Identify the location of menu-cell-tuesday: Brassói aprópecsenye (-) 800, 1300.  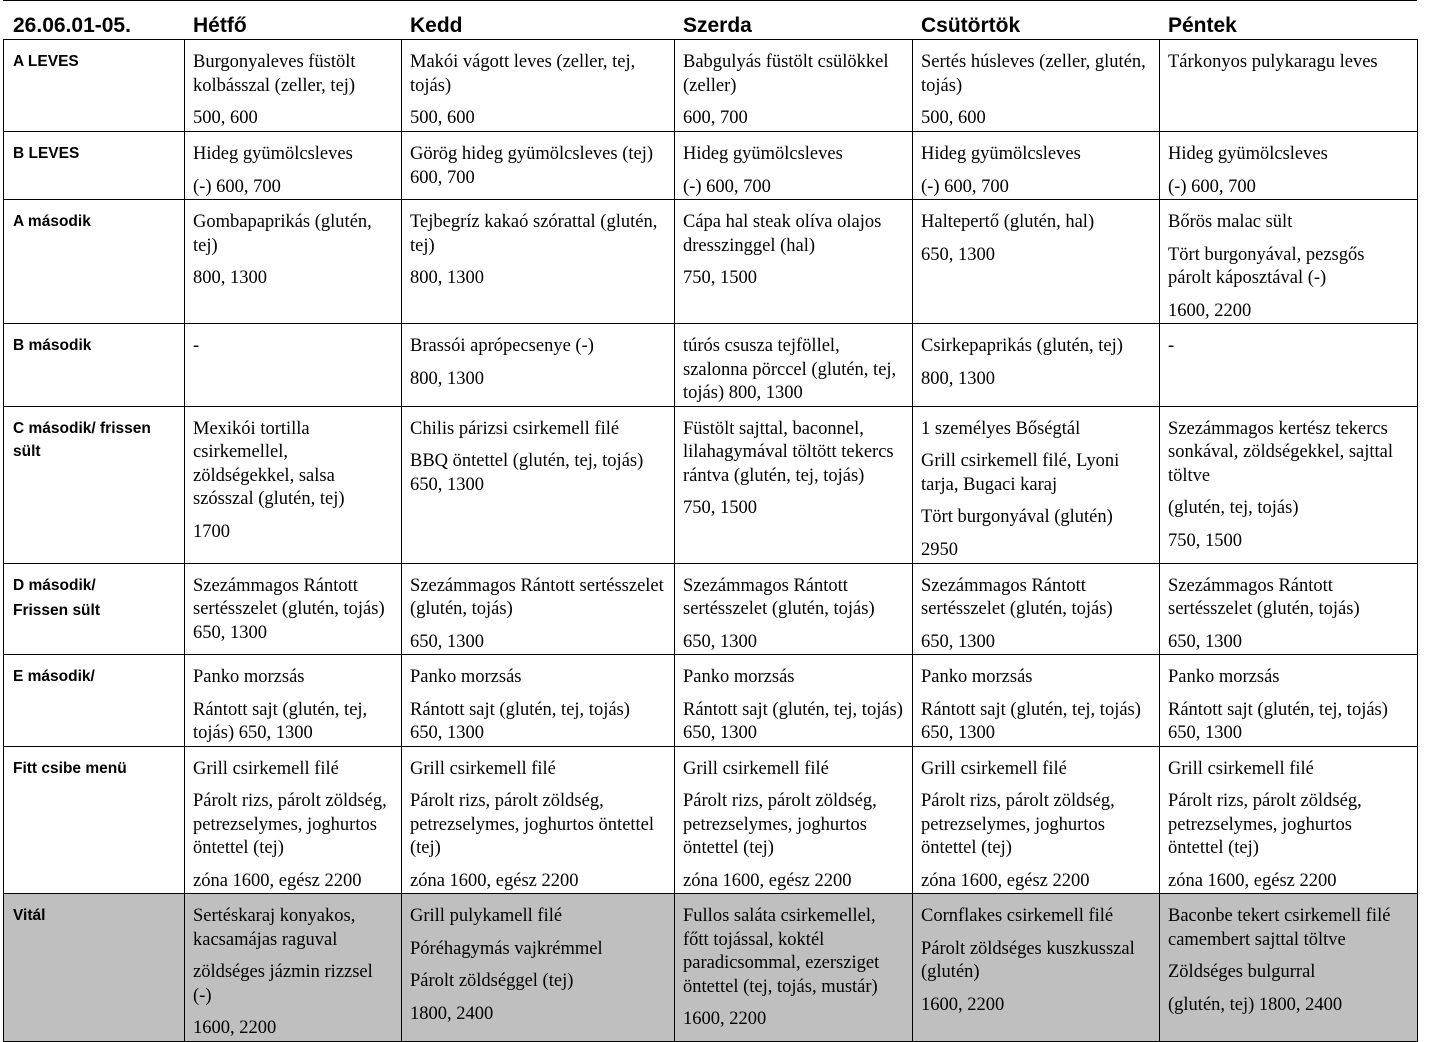
(538, 365).